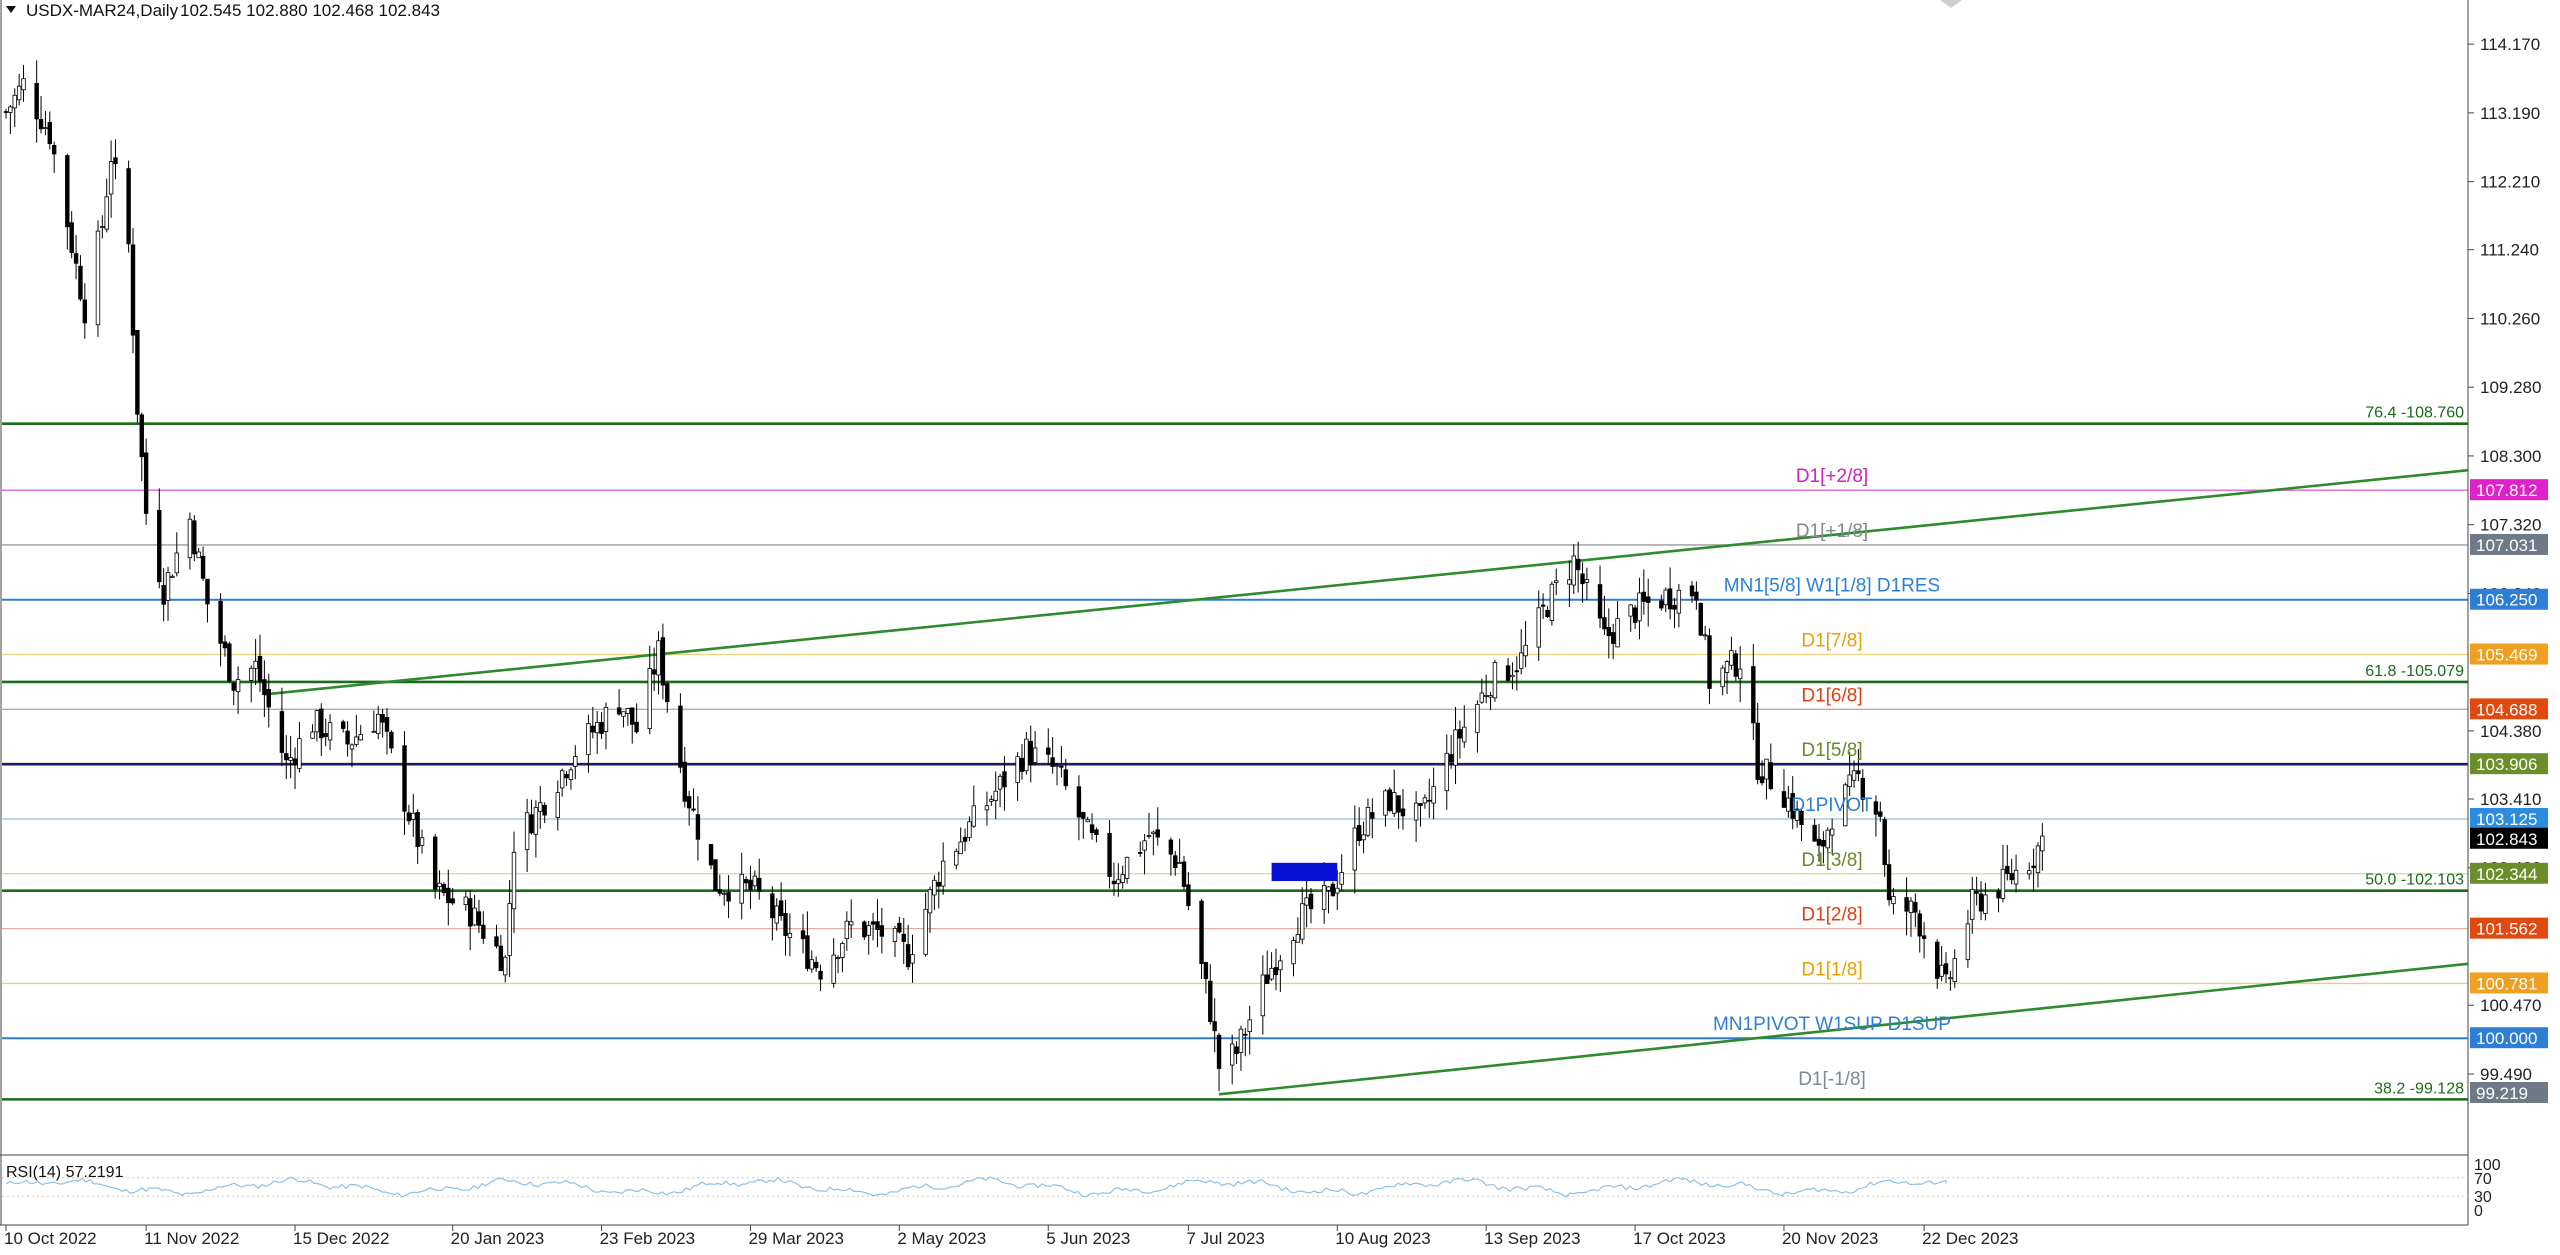  Describe the element at coordinates (1951, 4) in the screenshot. I see `shift-marker-icon` at that location.